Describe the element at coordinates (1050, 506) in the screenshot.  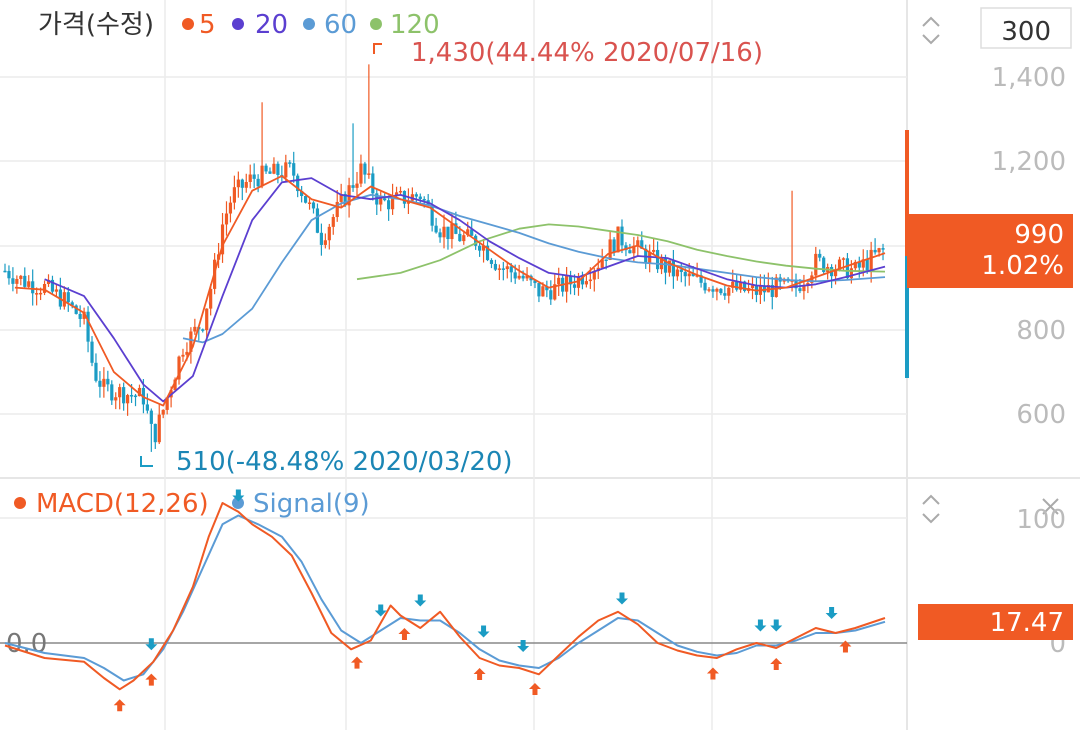
I see `close-icon` at that location.